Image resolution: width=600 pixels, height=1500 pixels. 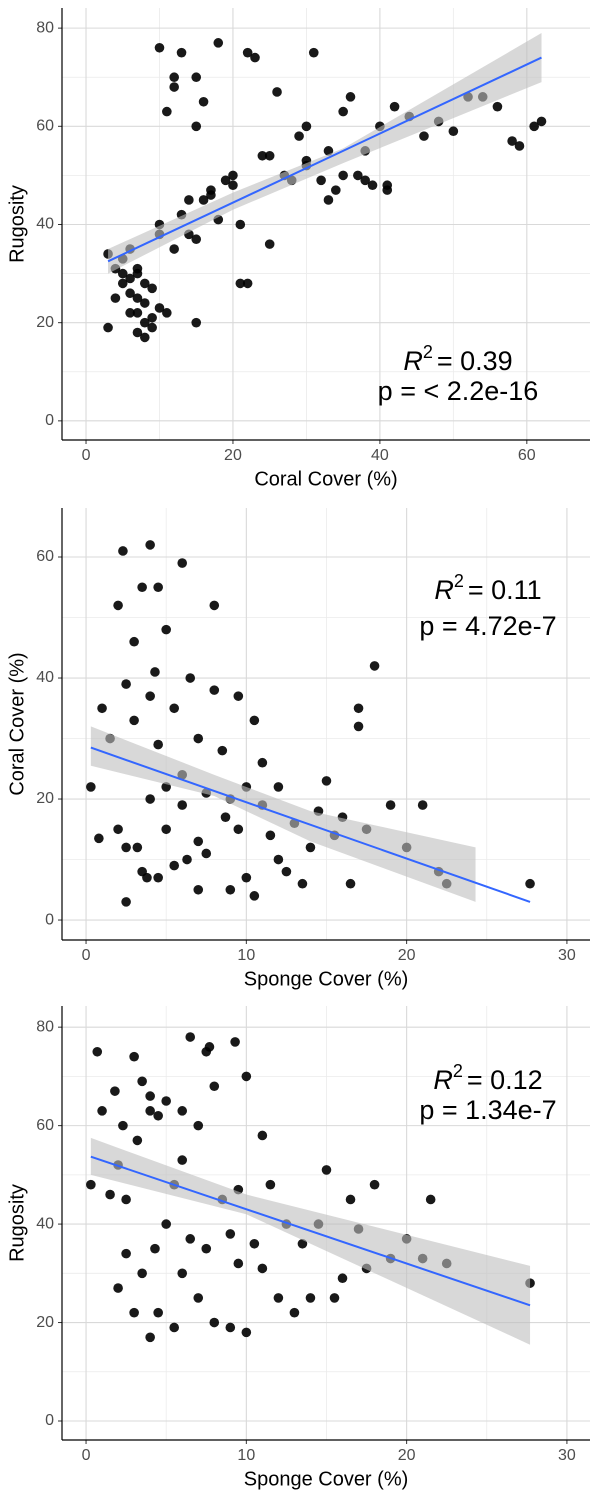 I want to click on x-axis-title: Sponge Cover (%), so click(x=326, y=979).